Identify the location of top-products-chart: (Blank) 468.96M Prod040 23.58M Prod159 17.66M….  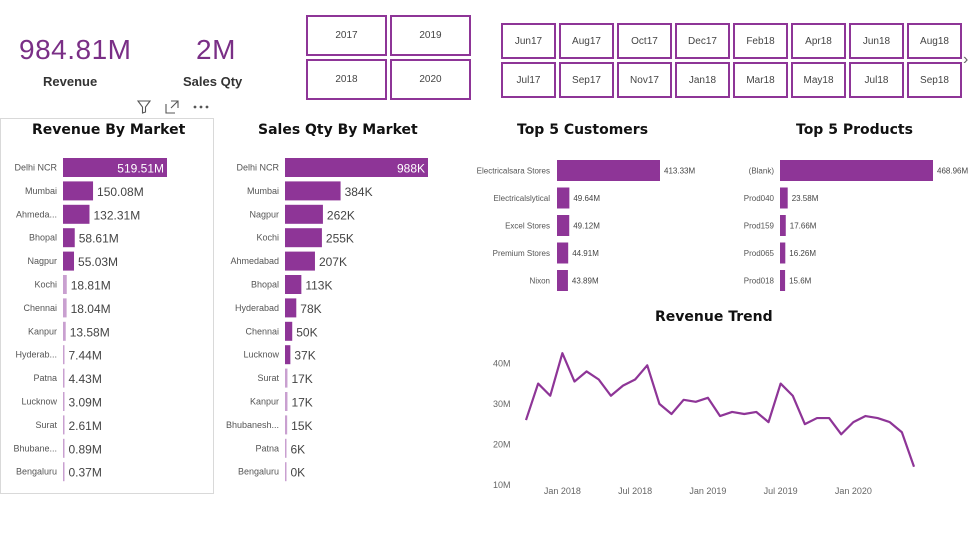
(856, 225).